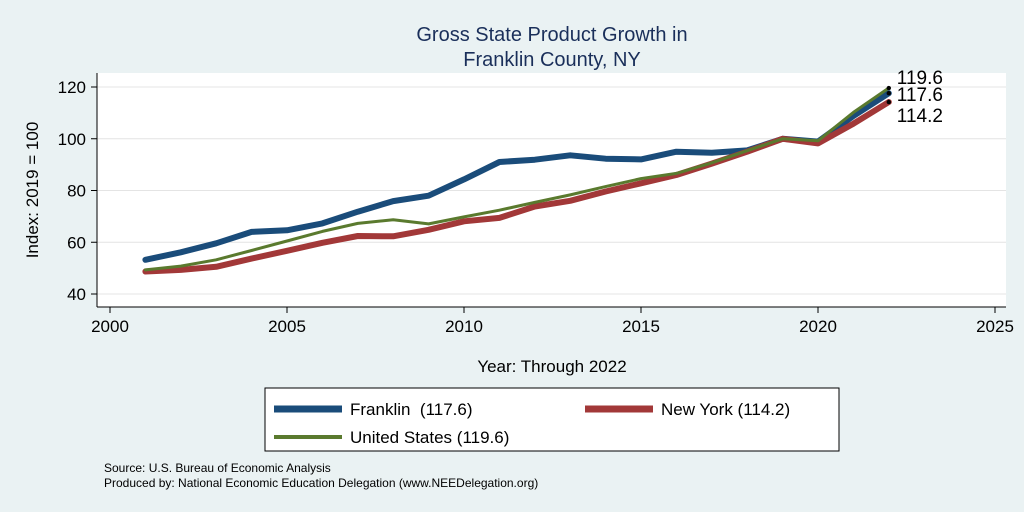 The height and width of the screenshot is (512, 1024). I want to click on x-tick-label: 2000, so click(110, 326).